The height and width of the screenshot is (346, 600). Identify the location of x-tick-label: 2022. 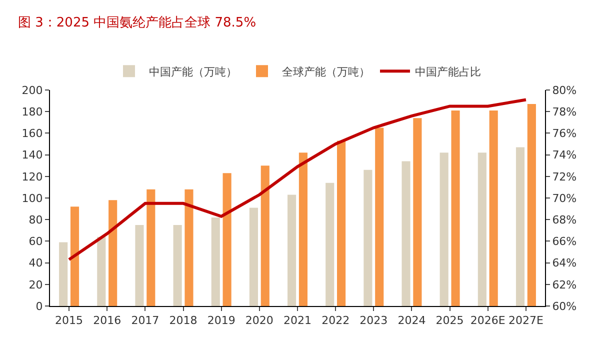
(336, 321).